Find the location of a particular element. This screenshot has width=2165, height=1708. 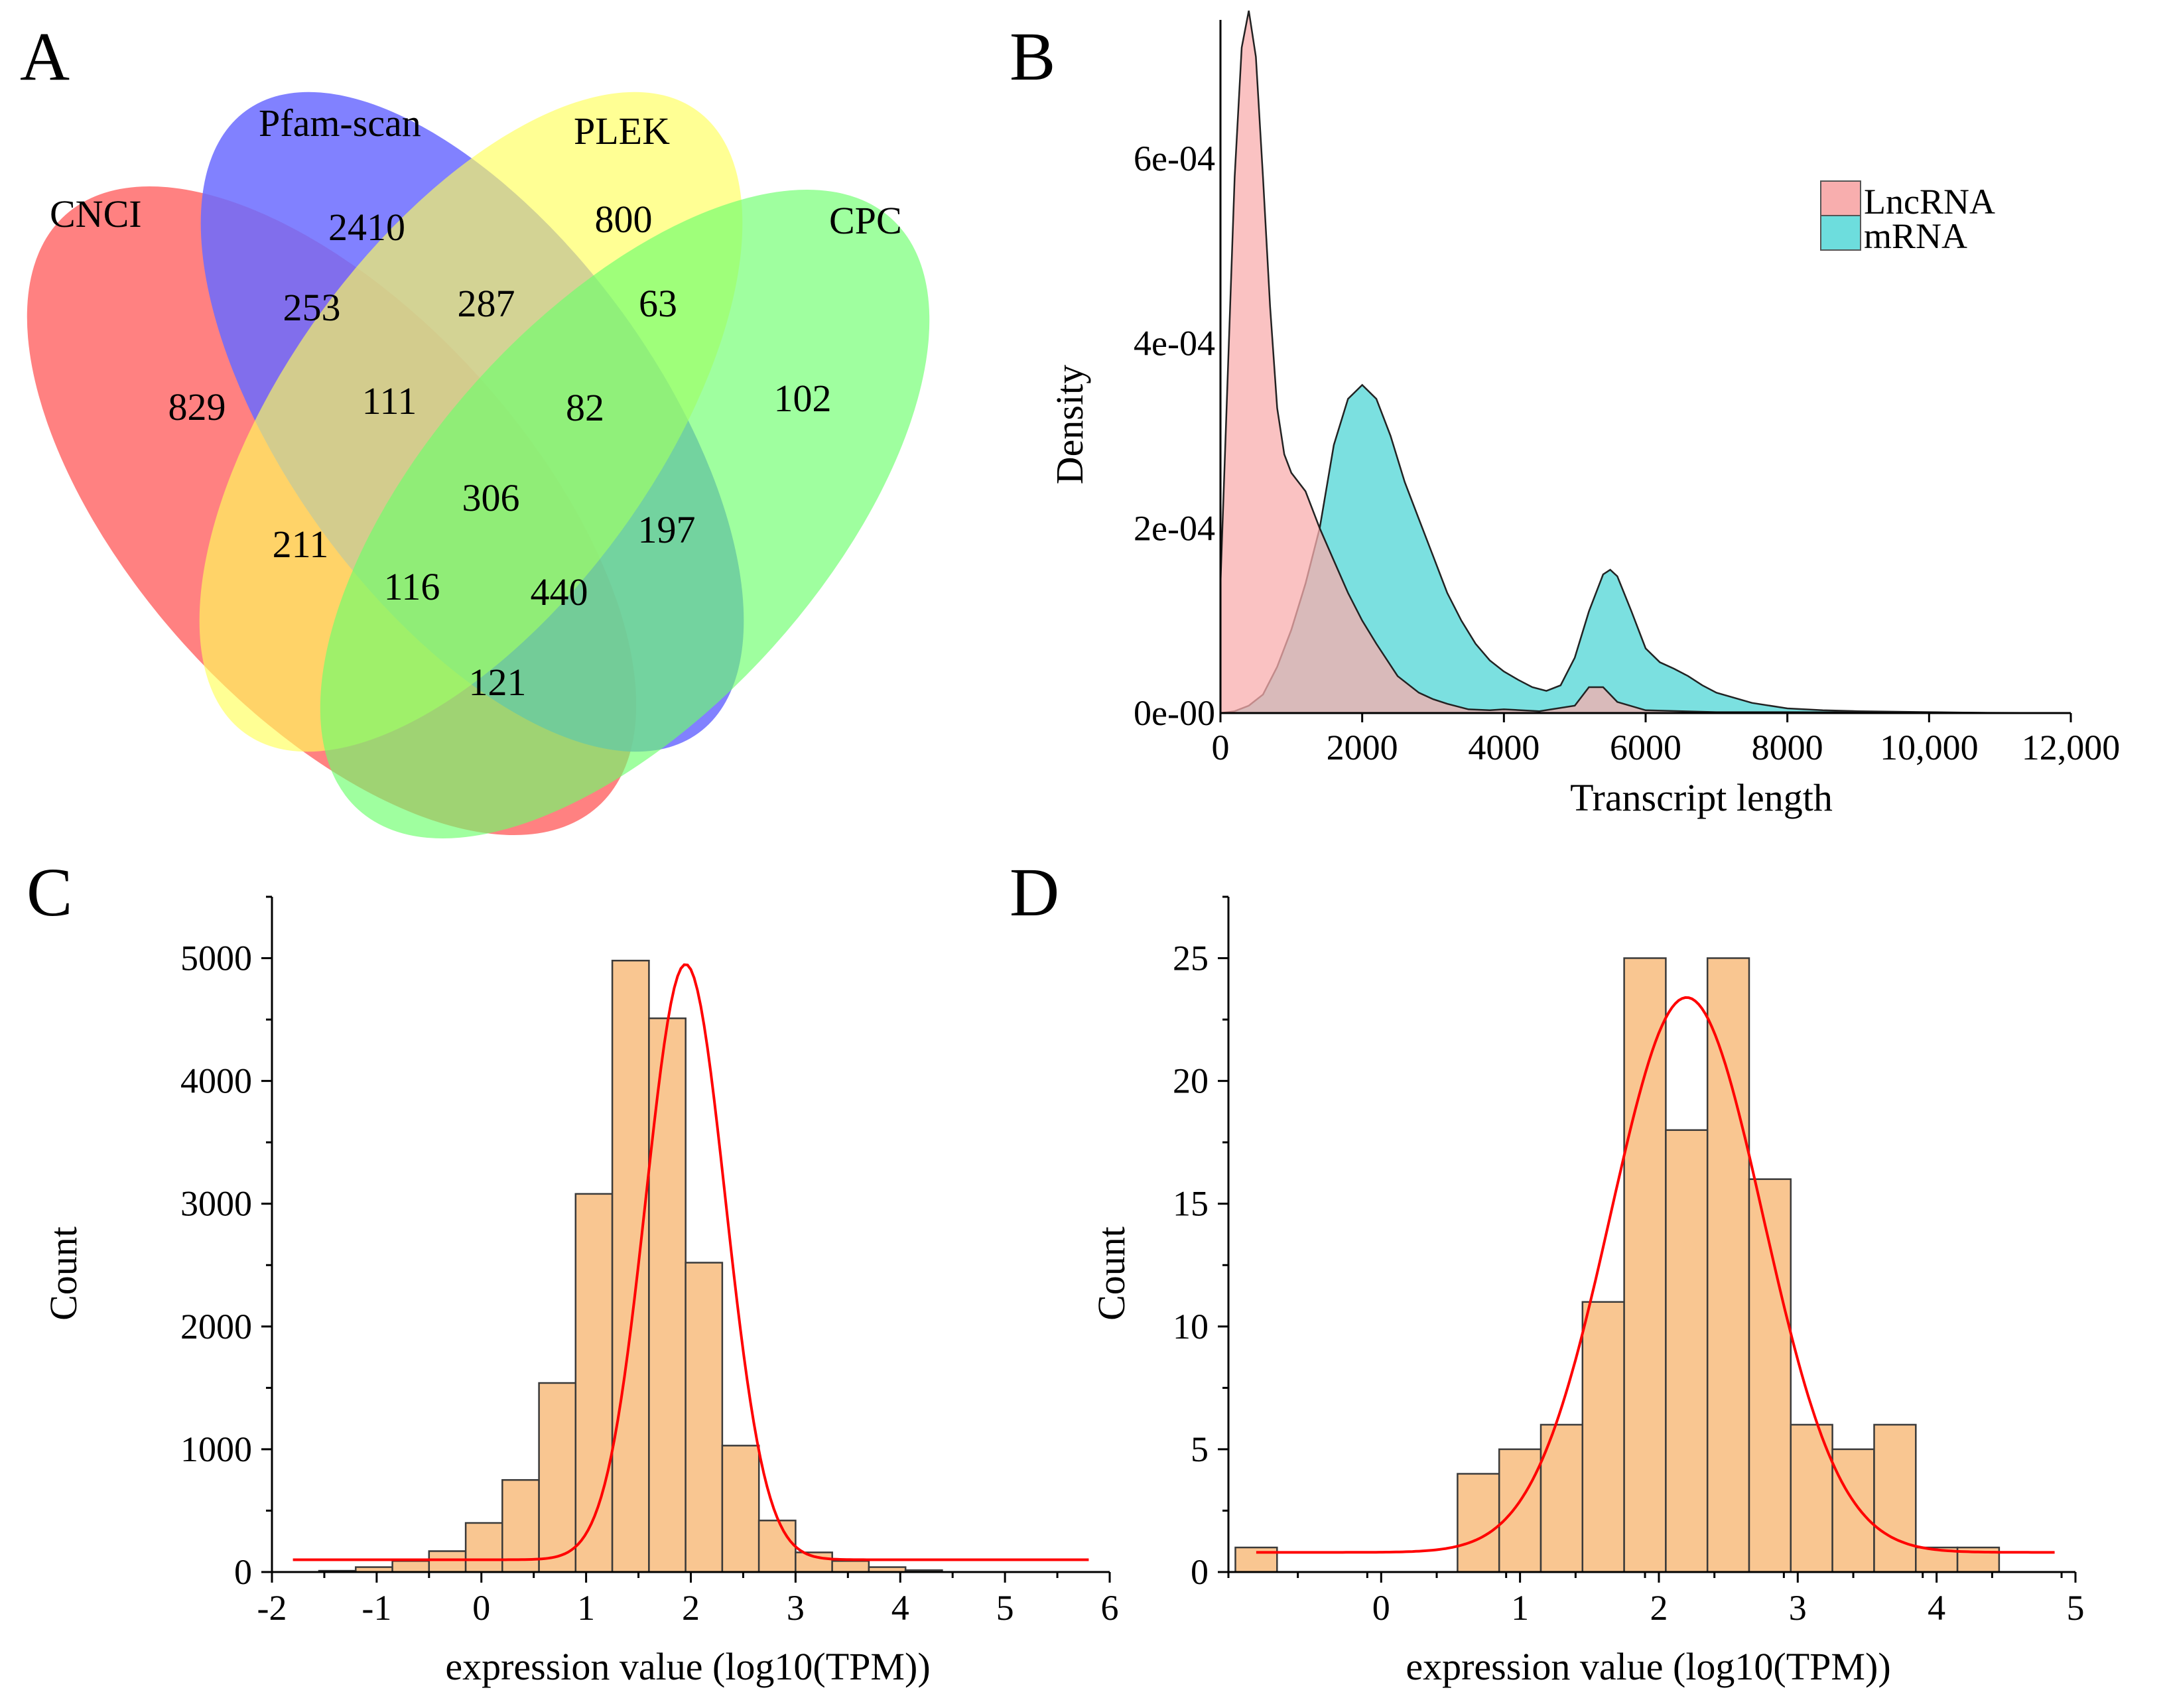

venn-region-count: 82 is located at coordinates (585, 407).